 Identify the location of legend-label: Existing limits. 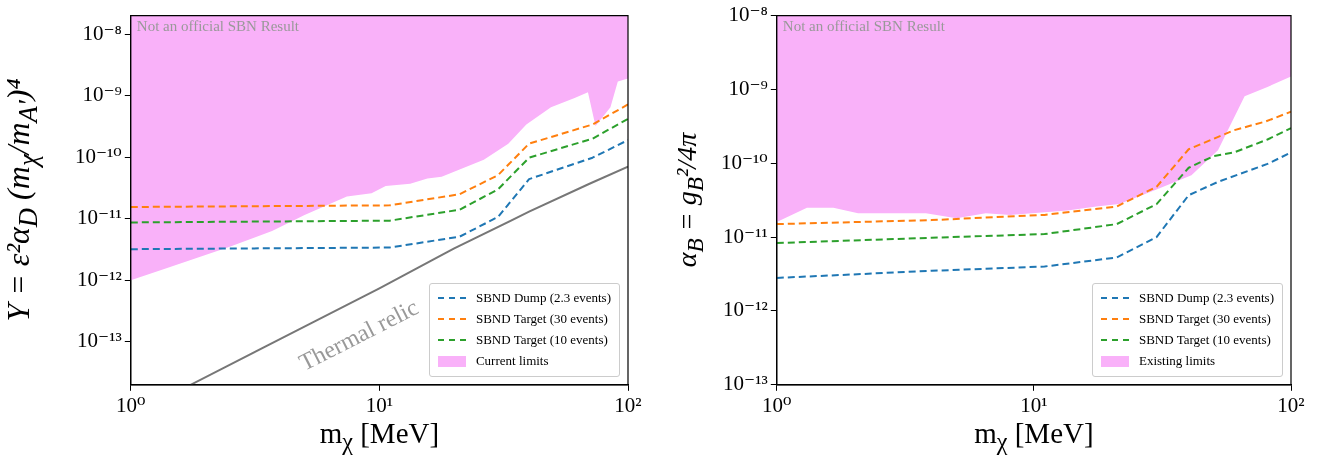
(1177, 361).